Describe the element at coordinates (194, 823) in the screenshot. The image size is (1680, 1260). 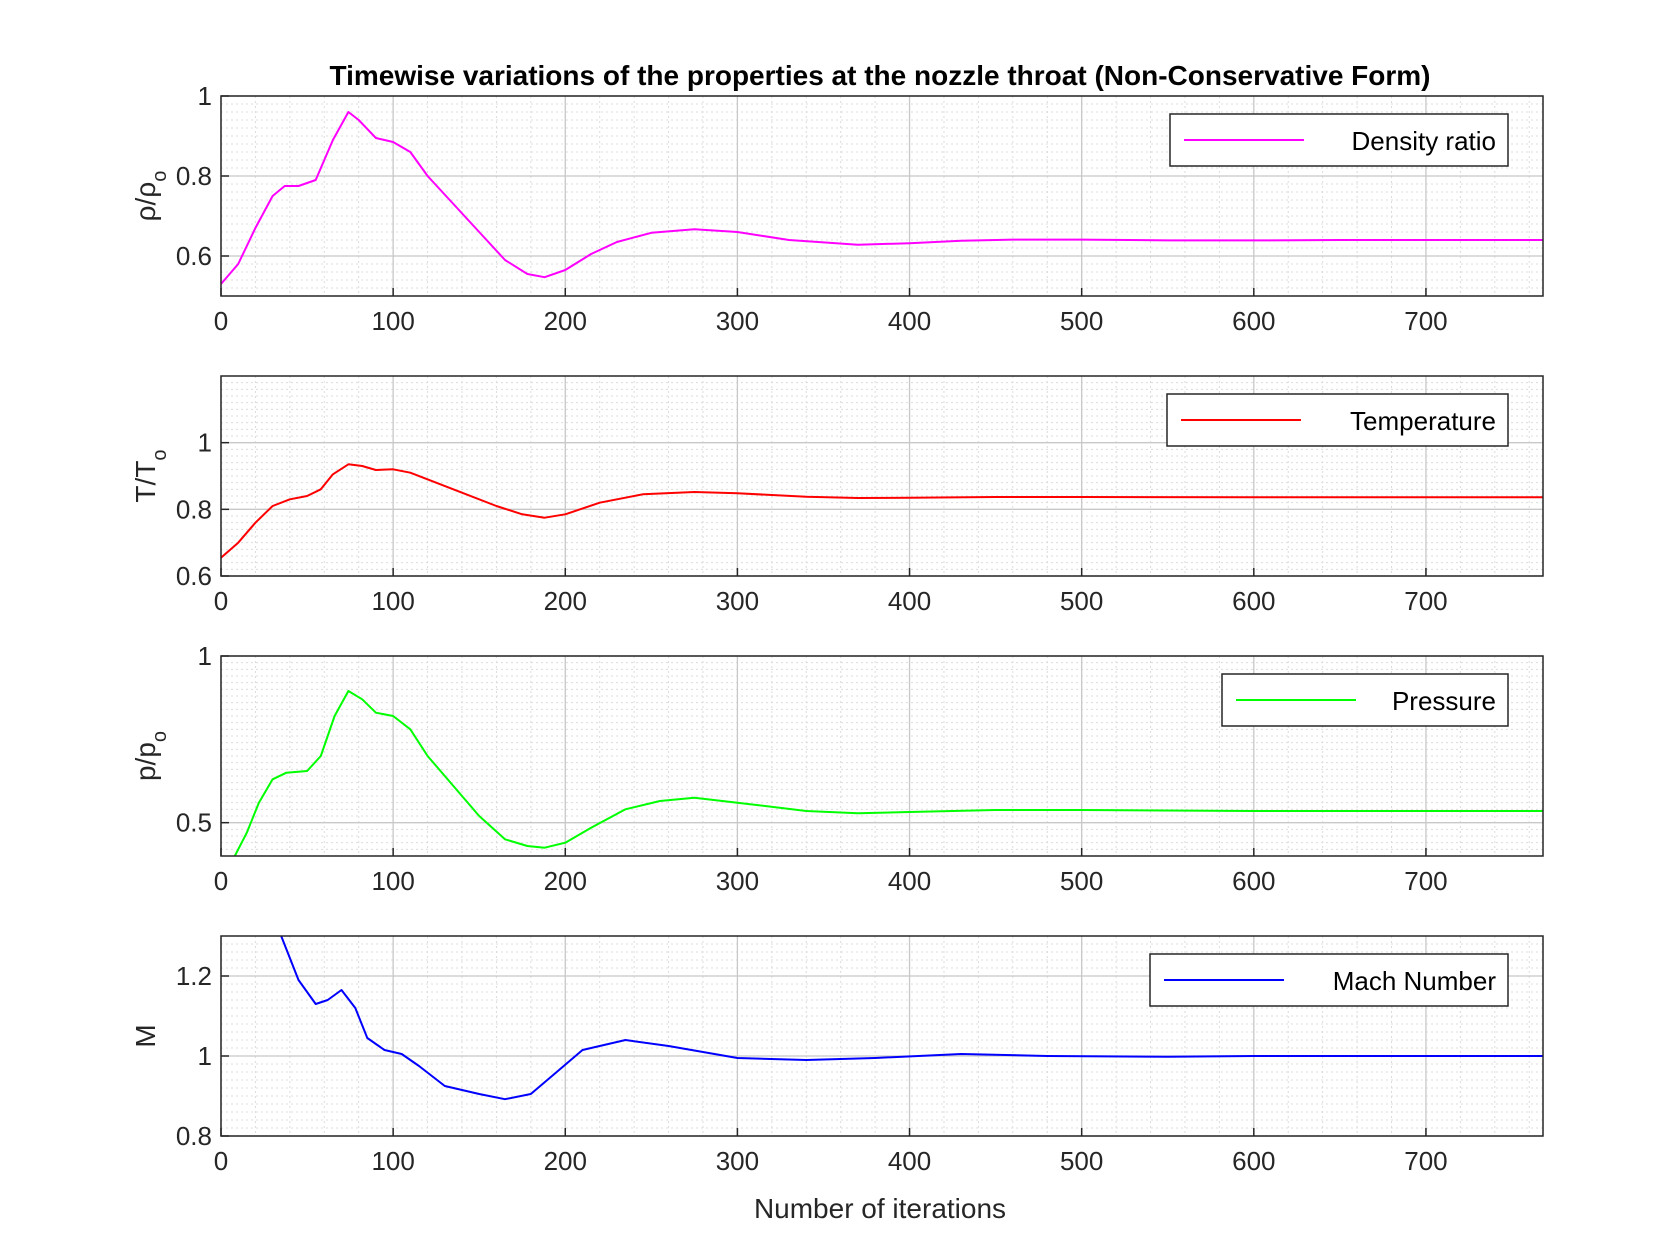
I see `y-tick-label: 0.5` at that location.